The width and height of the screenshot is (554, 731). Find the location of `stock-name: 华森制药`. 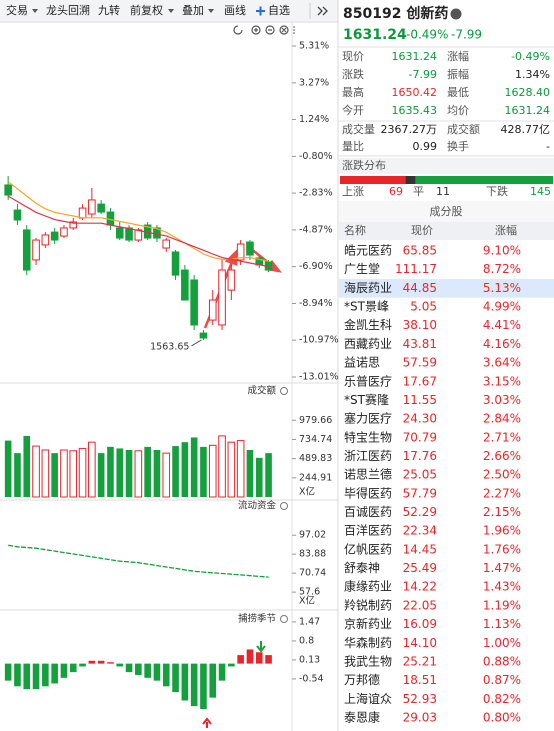

stock-name: 华森制药 is located at coordinates (368, 642).